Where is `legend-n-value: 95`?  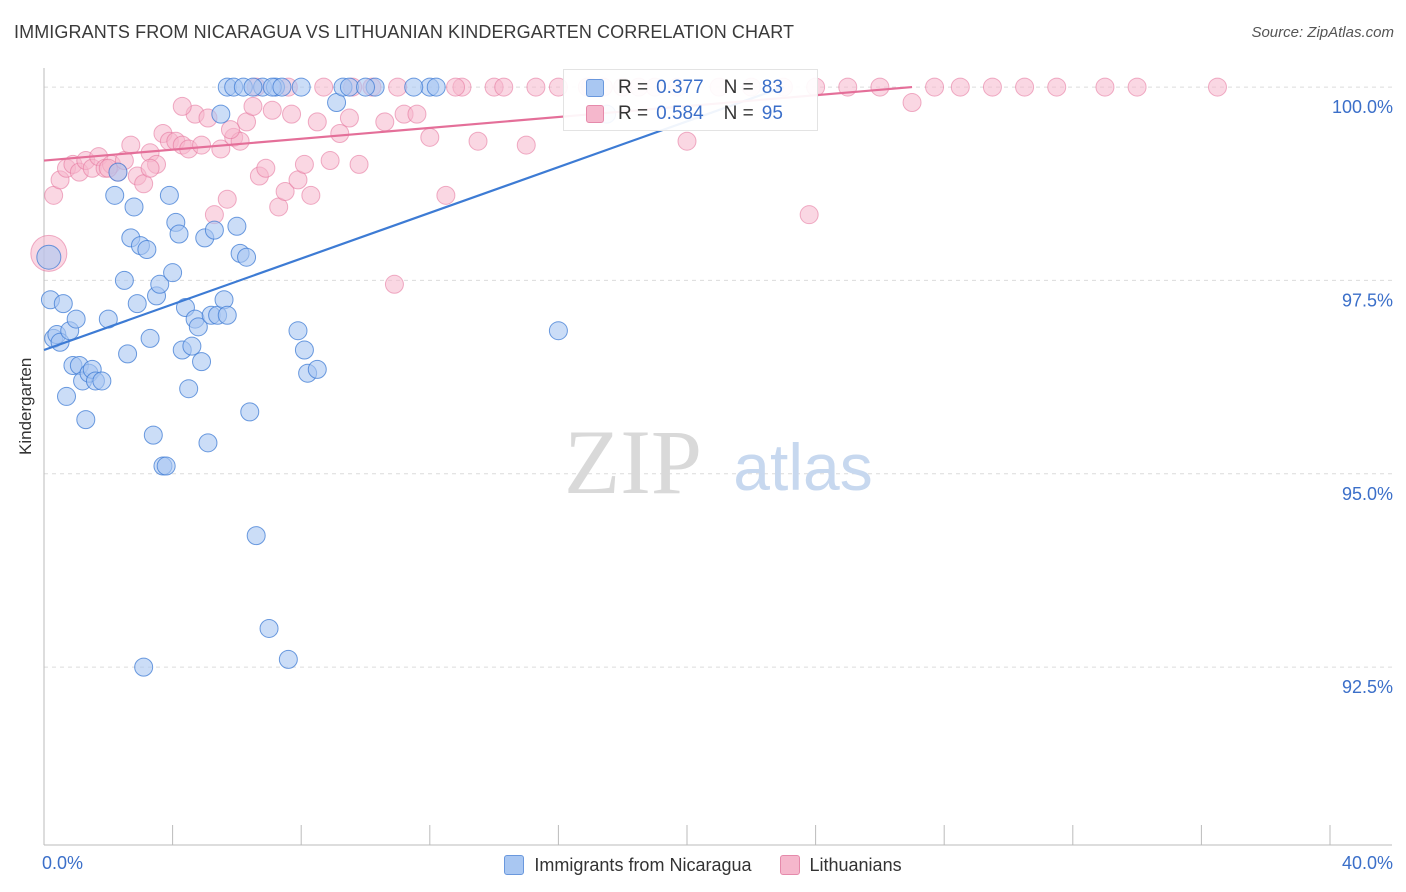
legend-n-value: 95 is located at coordinates (772, 113).